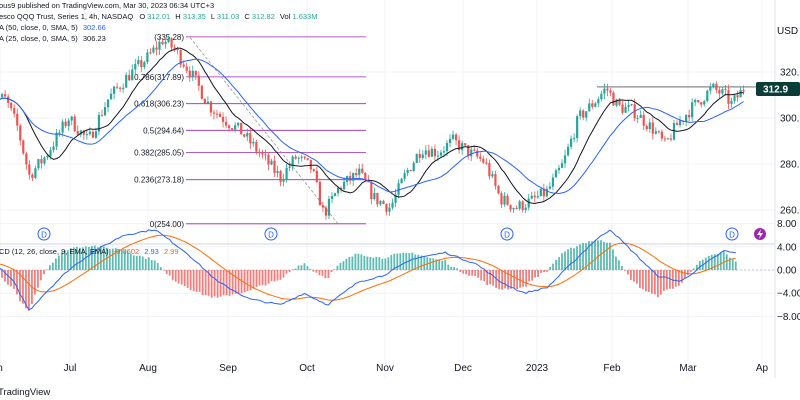 The height and width of the screenshot is (400, 800). What do you see at coordinates (790, 142) in the screenshot?
I see `price-axis: 260.00 280.00 300.00 320.00` at bounding box center [790, 142].